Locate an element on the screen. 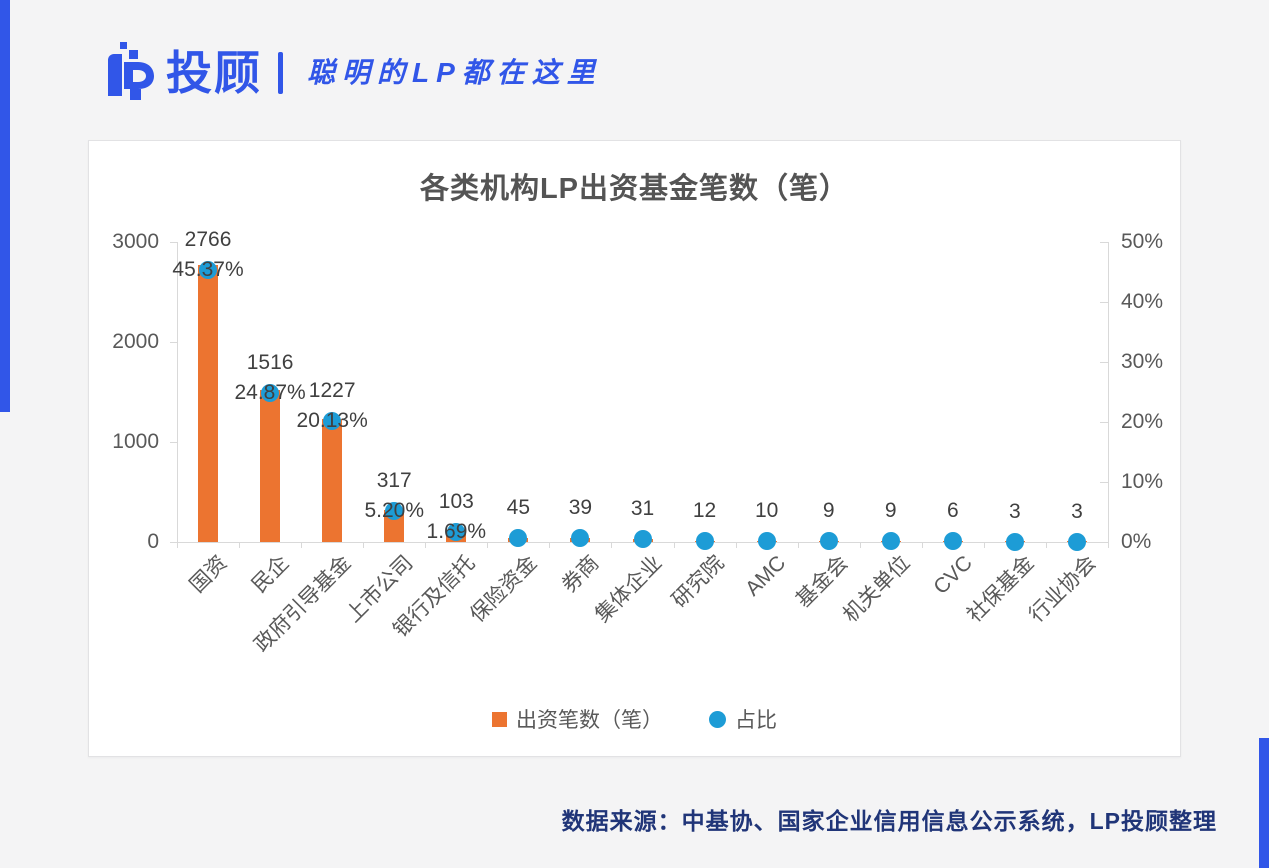 The height and width of the screenshot is (868, 1269). value-label: 9 is located at coordinates (890, 511).